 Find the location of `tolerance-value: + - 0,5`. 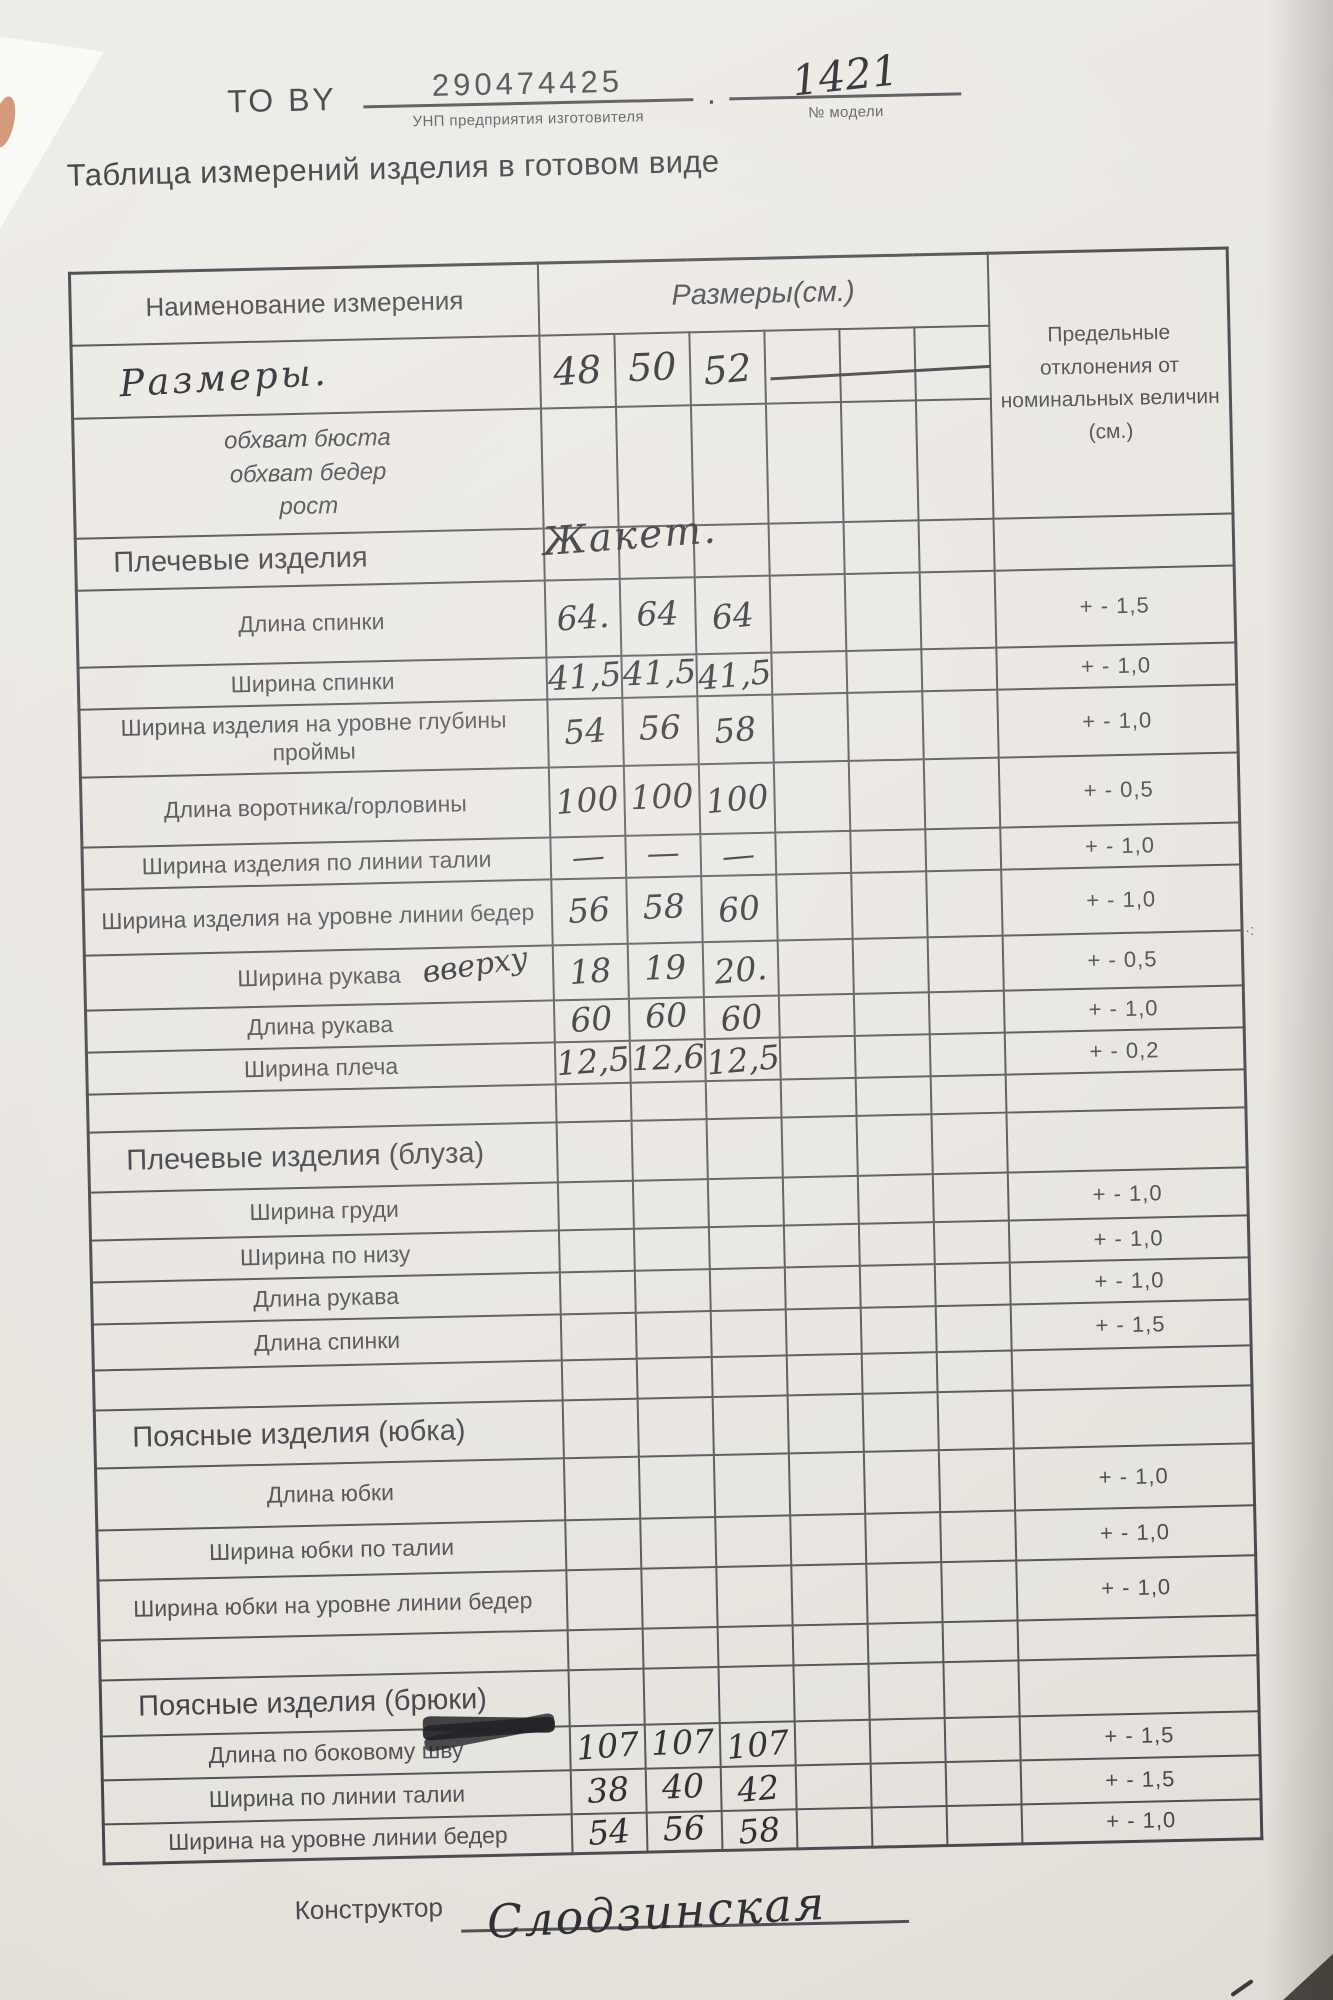

tolerance-value: + - 0,5 is located at coordinates (1118, 789).